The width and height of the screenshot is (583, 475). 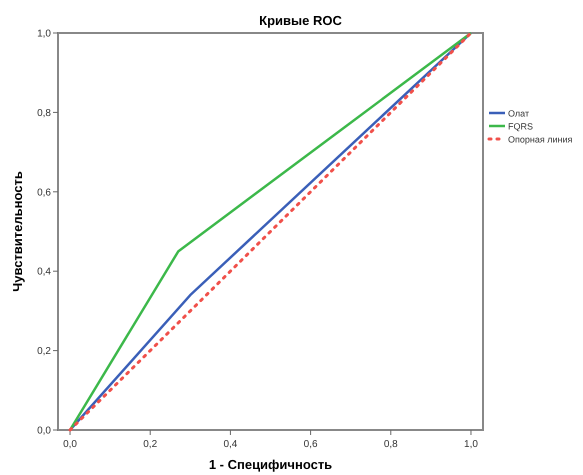 What do you see at coordinates (300, 20) in the screenshot?
I see `chart-title: Кривые ROC` at bounding box center [300, 20].